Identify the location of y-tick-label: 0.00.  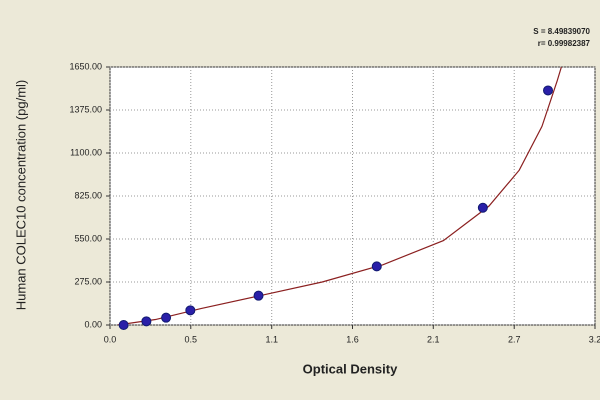
(93, 324).